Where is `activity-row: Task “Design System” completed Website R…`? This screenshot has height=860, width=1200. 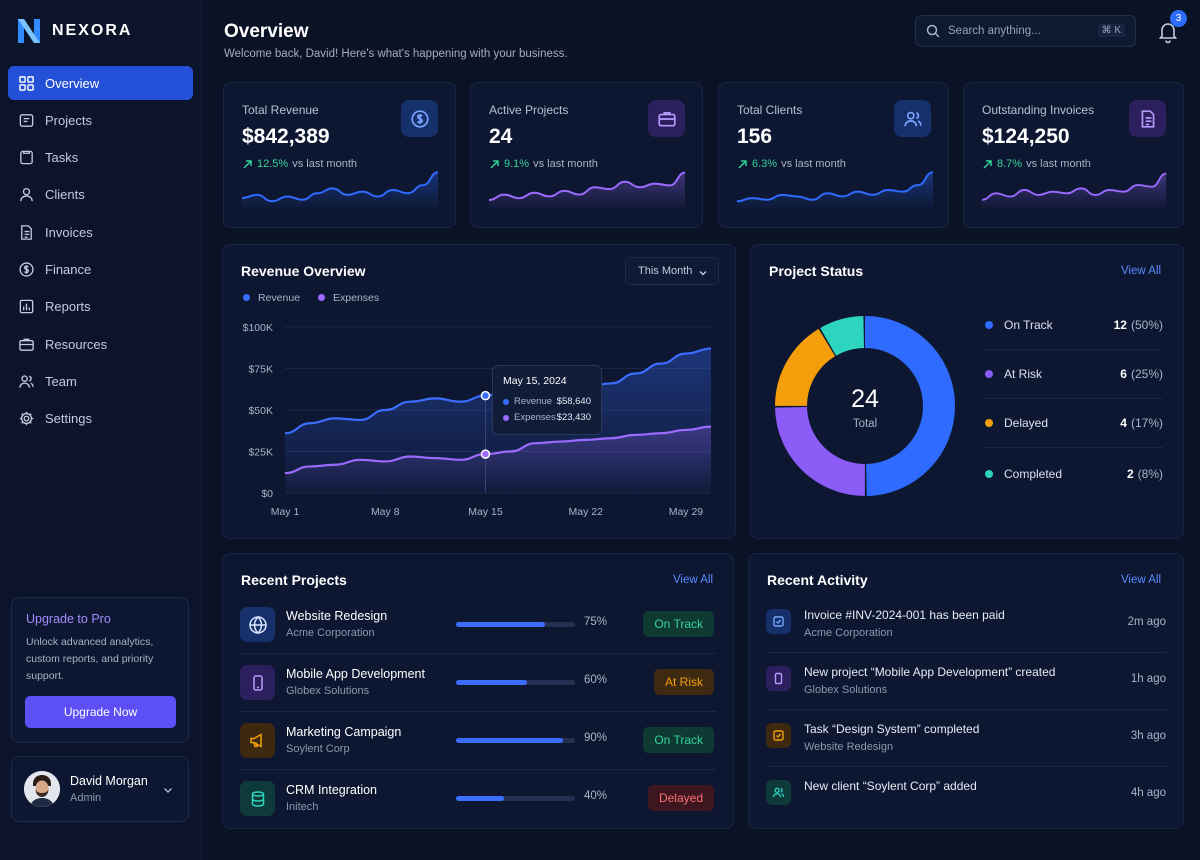
activity-row: Task “Design System” completed Website R… is located at coordinates (966, 738).